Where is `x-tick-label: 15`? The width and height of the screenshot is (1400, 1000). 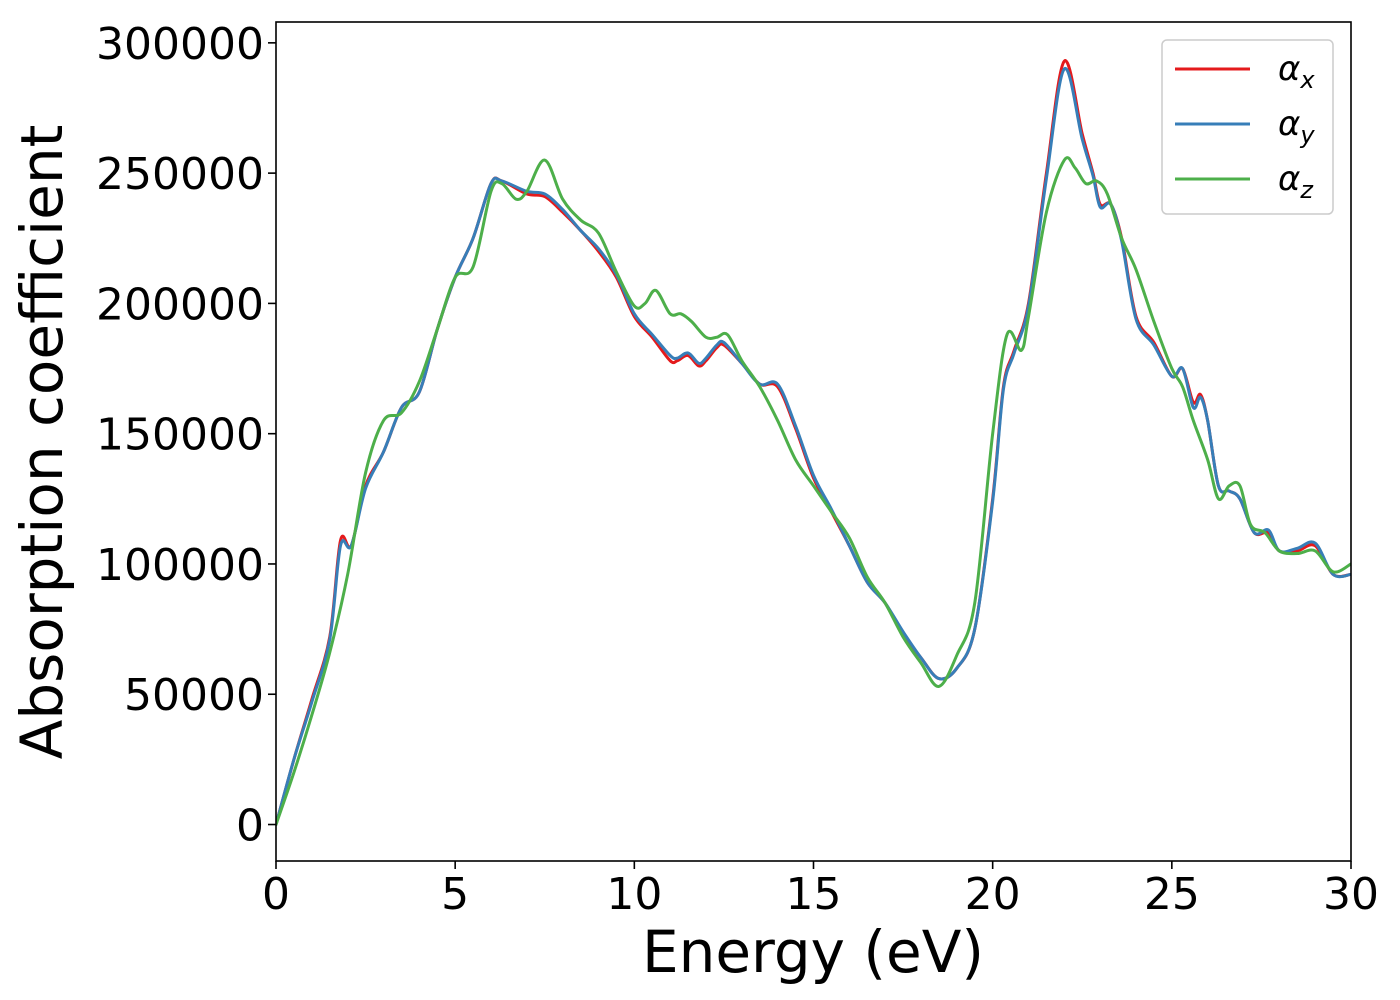
x-tick-label: 15 is located at coordinates (814, 894).